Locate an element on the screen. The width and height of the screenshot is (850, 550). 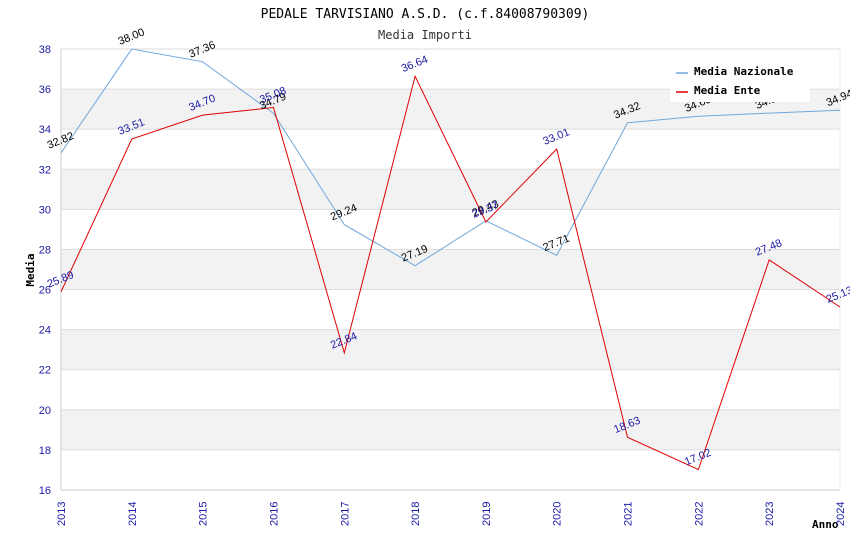
y-tick-label: 16 is located at coordinates (45, 491).